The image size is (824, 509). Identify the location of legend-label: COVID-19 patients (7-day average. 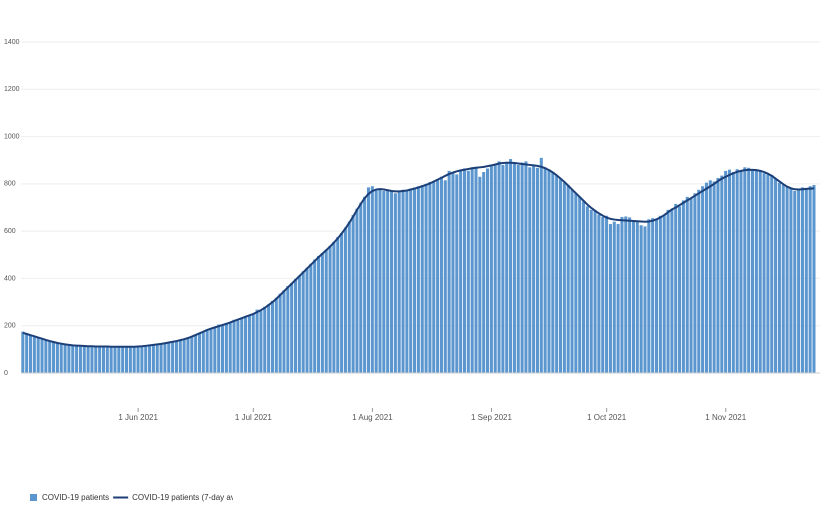
(194, 497).